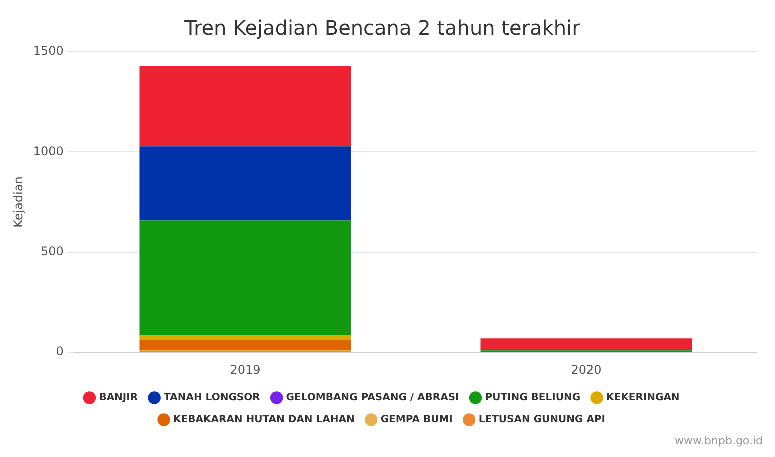 The width and height of the screenshot is (775, 457). What do you see at coordinates (719, 441) in the screenshot?
I see `text: www.bnpb.go.id` at bounding box center [719, 441].